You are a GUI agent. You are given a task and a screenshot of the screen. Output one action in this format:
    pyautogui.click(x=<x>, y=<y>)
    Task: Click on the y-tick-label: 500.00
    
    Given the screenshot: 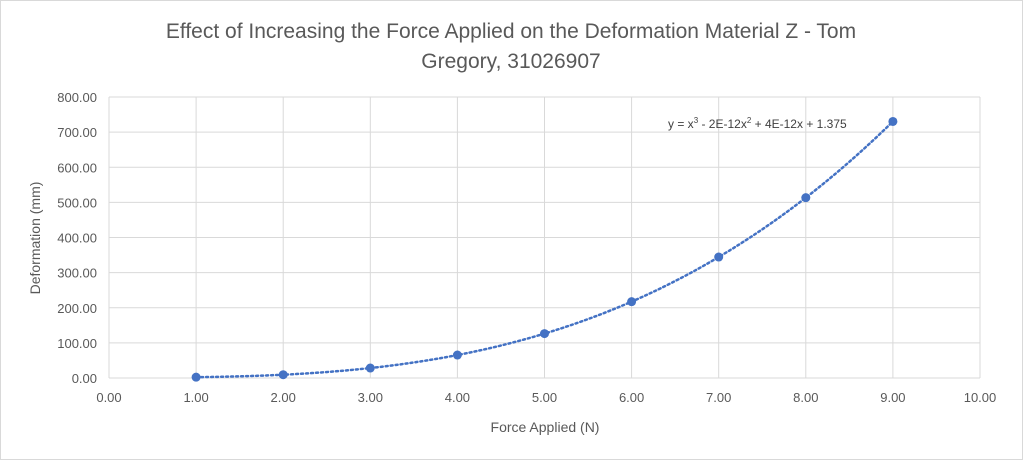 What is the action you would take?
    pyautogui.click(x=77, y=202)
    